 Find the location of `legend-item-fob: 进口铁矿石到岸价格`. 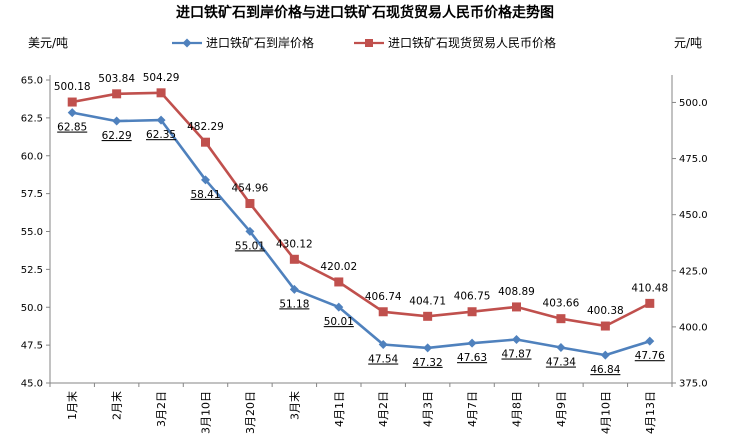

legend-item-fob: 进口铁矿石到岸价格 is located at coordinates (243, 42).